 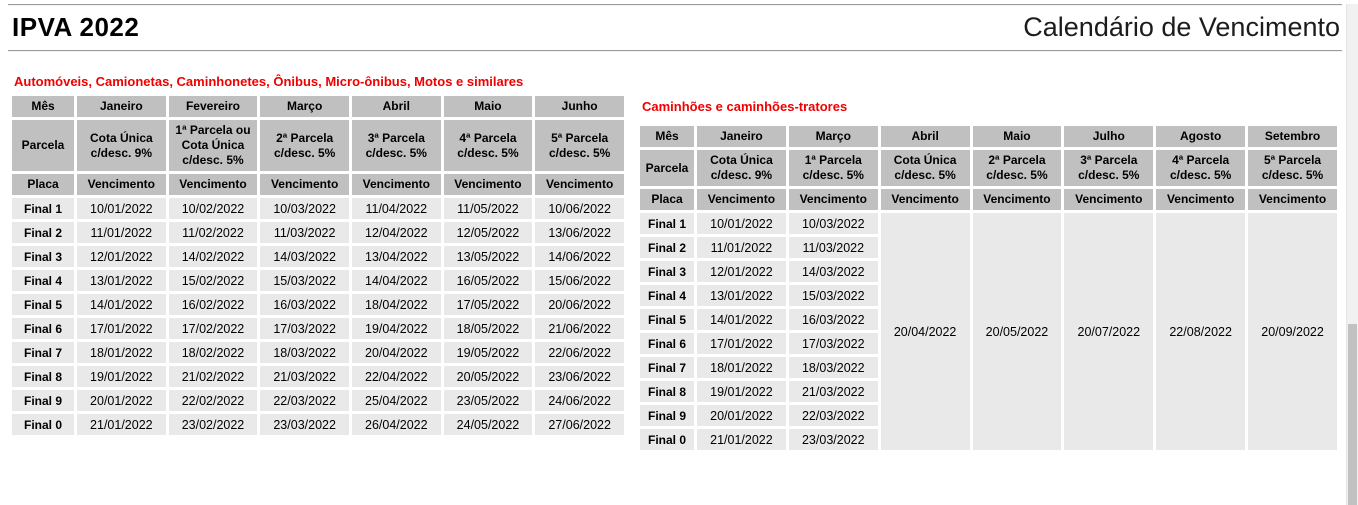 What do you see at coordinates (396, 304) in the screenshot?
I see `date-cell: 18/04/2022` at bounding box center [396, 304].